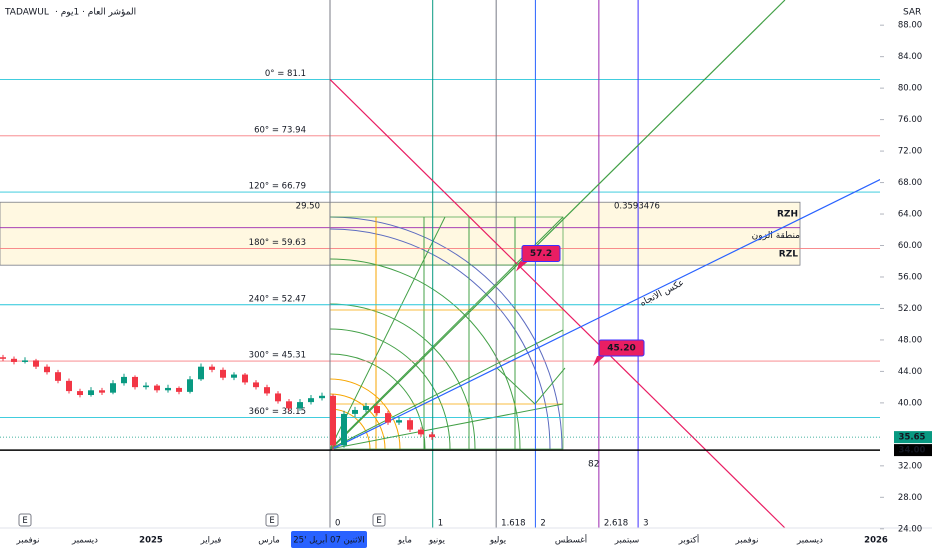  Describe the element at coordinates (787, 215) in the screenshot. I see `zone-high: RZH` at that location.